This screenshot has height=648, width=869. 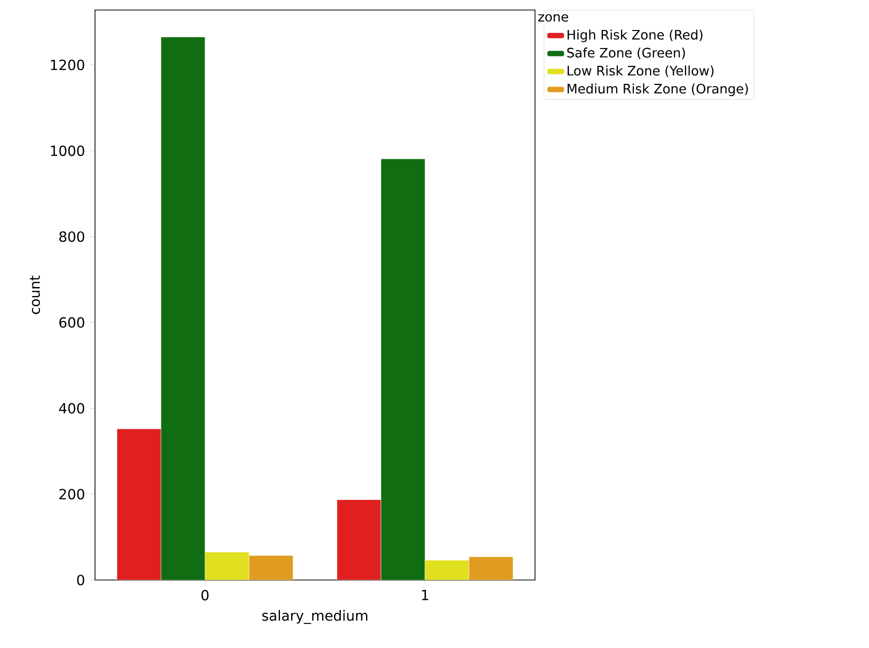 I want to click on legend-label: Safe Zone (Green), so click(x=626, y=54).